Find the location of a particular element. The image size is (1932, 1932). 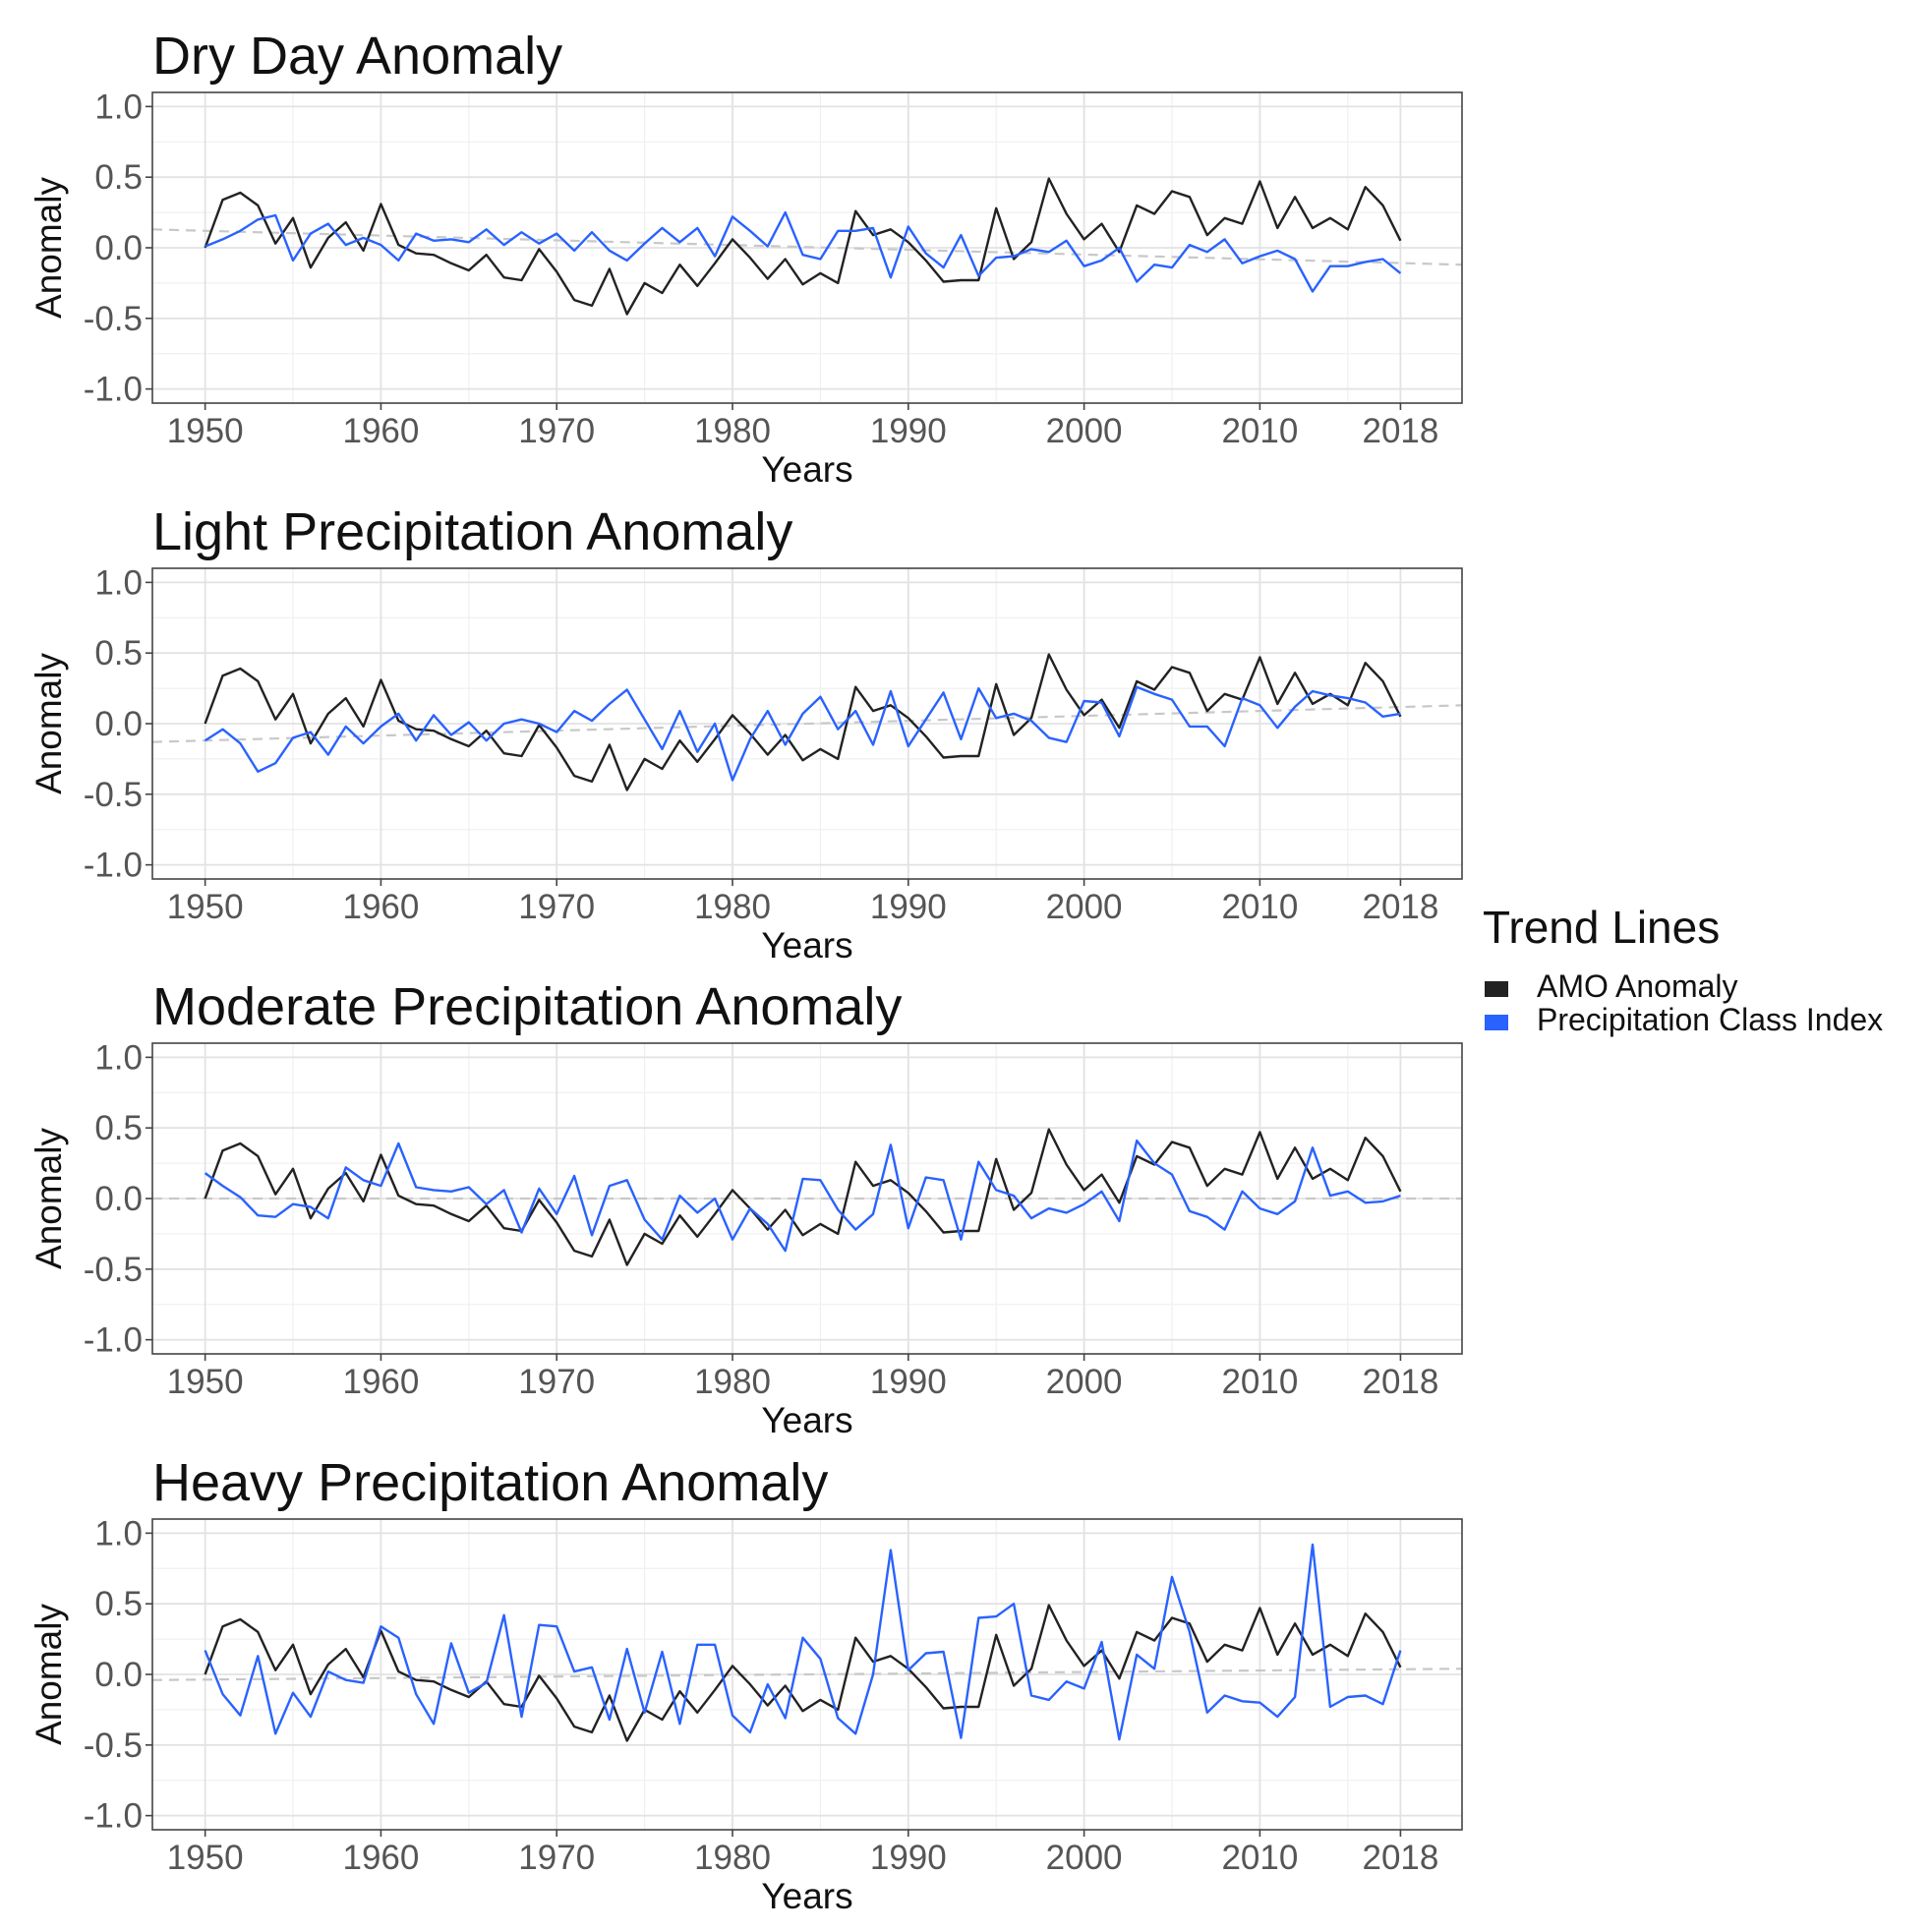

legend-label-precipitation-class-index: Precipitation Class Index is located at coordinates (1710, 1019).